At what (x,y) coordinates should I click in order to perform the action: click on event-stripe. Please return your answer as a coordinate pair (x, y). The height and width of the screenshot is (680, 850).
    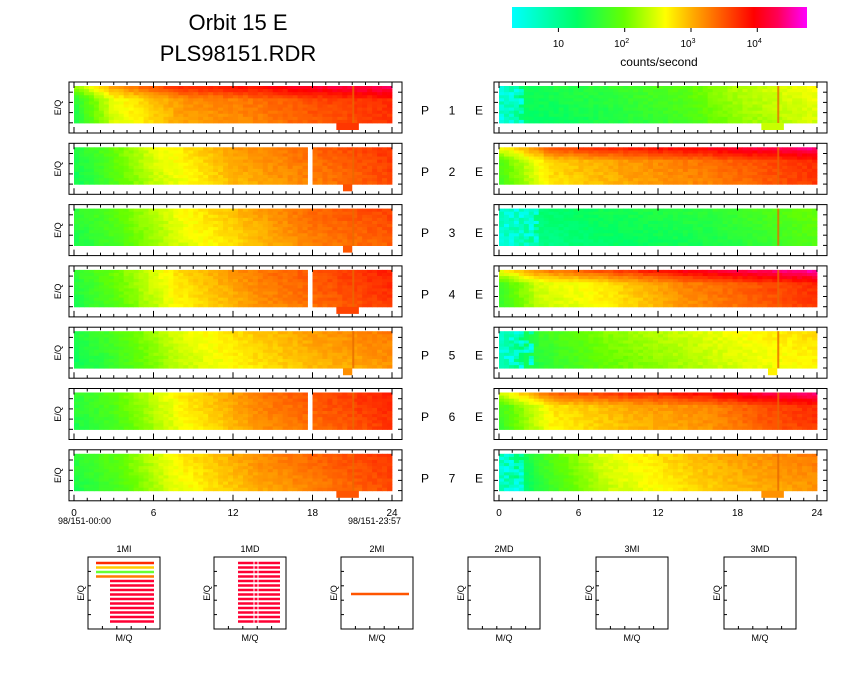
    Looking at the image, I should click on (778, 104).